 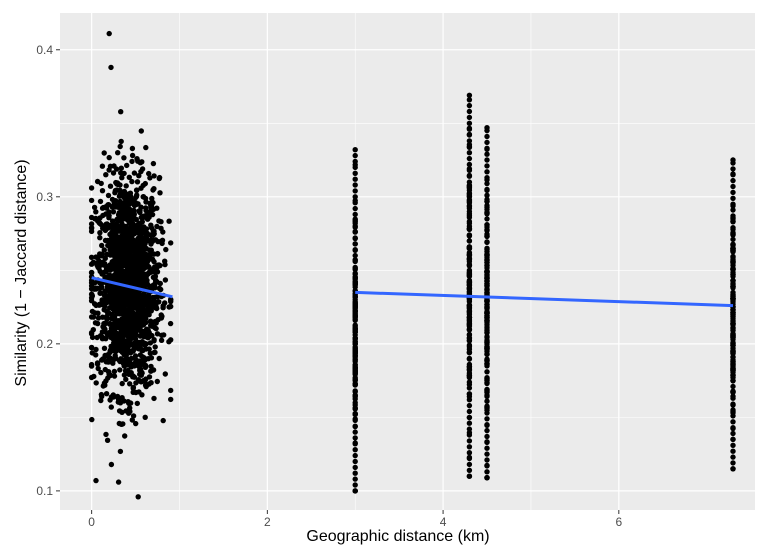 I want to click on y-axis: 0.1 0.2 0.3 0.4, so click(x=48, y=270).